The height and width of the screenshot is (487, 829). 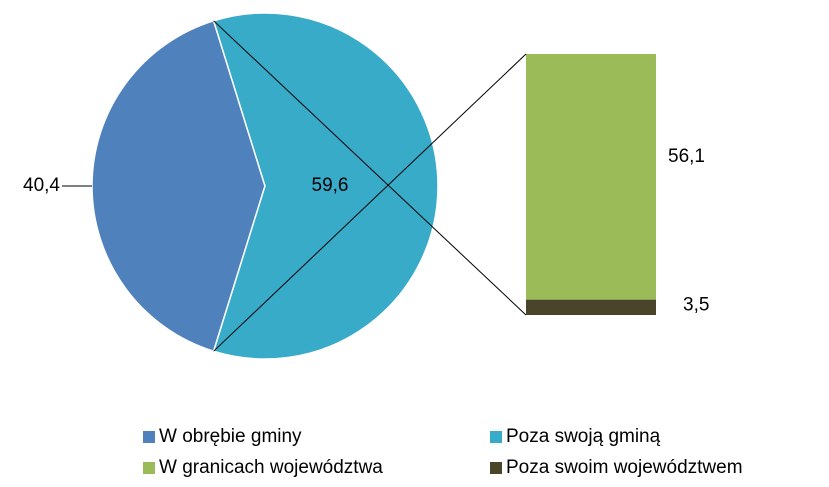 I want to click on legend-label: Poza swoim województwem, so click(x=624, y=467).